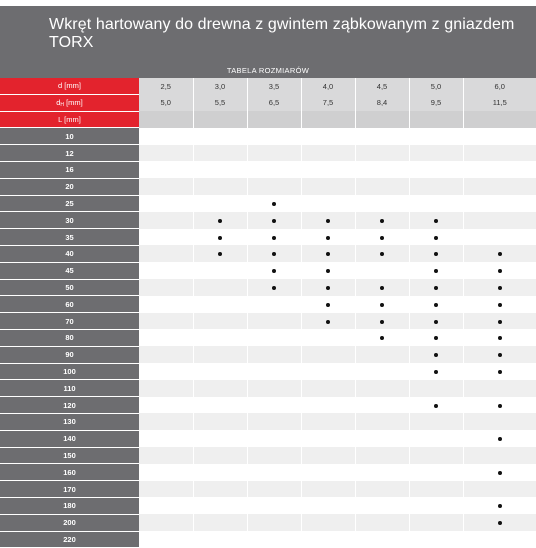 The height and width of the screenshot is (548, 536). I want to click on table-row: 140, so click(268, 439).